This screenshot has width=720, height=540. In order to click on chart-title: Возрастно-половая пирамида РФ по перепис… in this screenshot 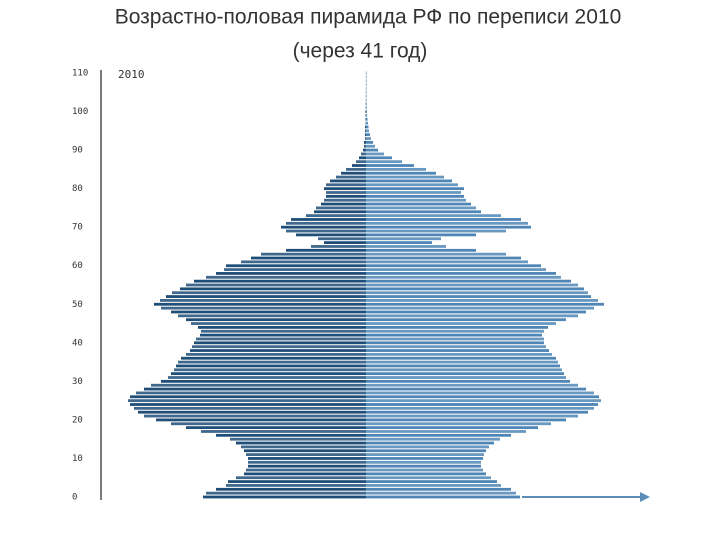, I will do `click(368, 17)`.